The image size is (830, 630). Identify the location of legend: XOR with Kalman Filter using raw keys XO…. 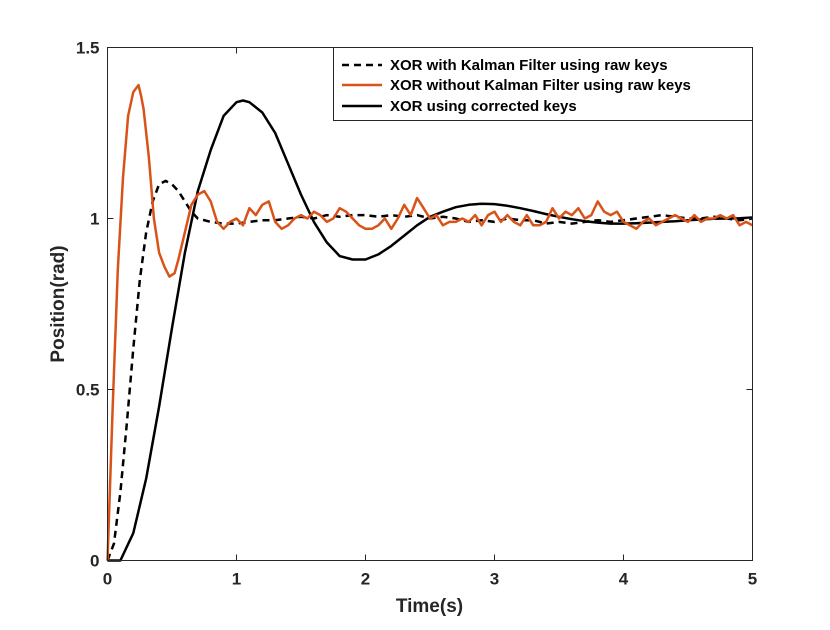
(543, 84).